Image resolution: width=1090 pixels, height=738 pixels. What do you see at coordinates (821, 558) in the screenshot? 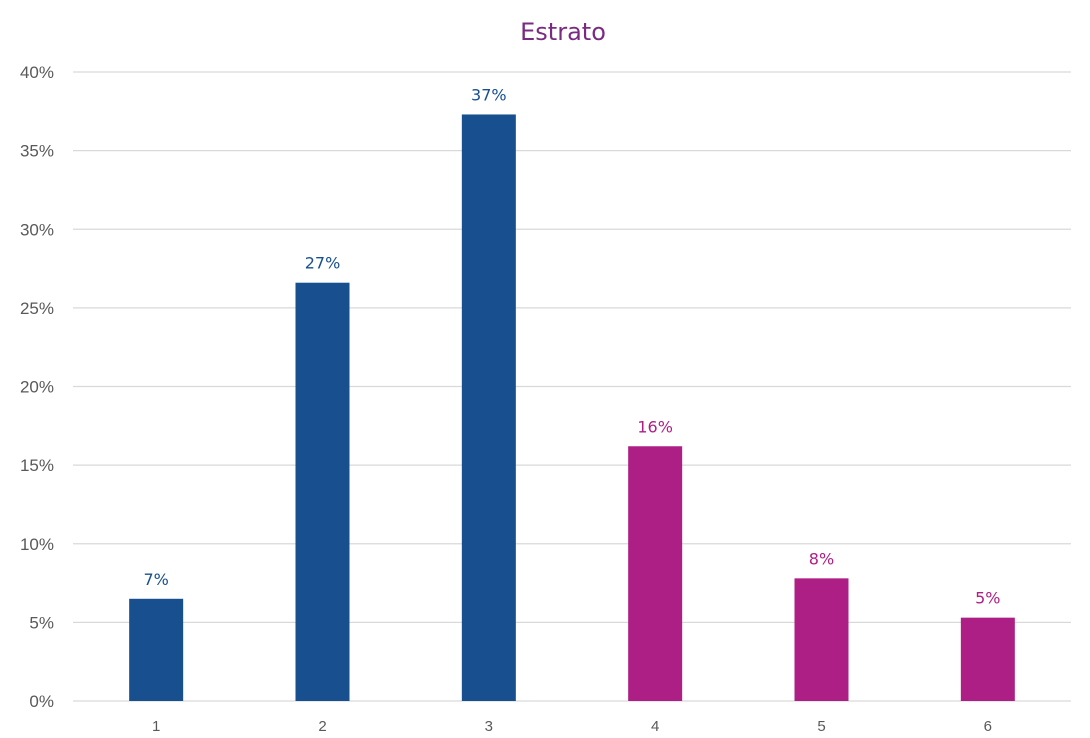
I see `data-label: 8%` at bounding box center [821, 558].